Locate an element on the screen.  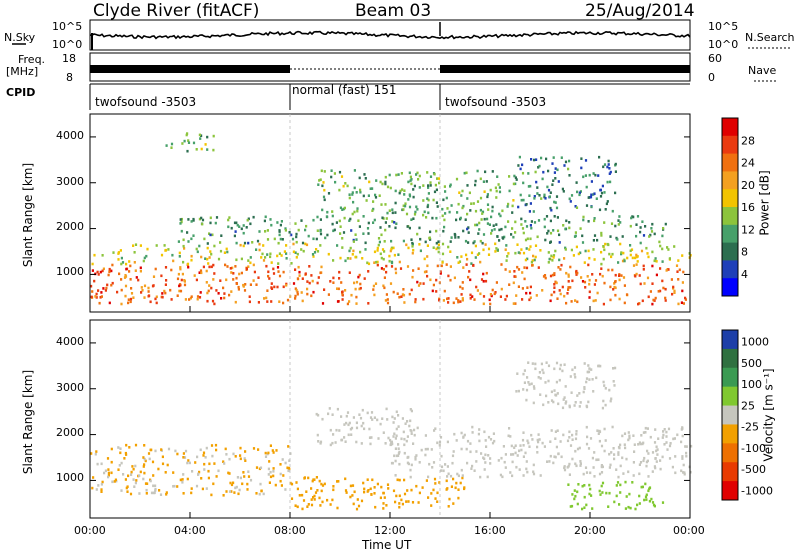
nave-label: Nave is located at coordinates (762, 70).